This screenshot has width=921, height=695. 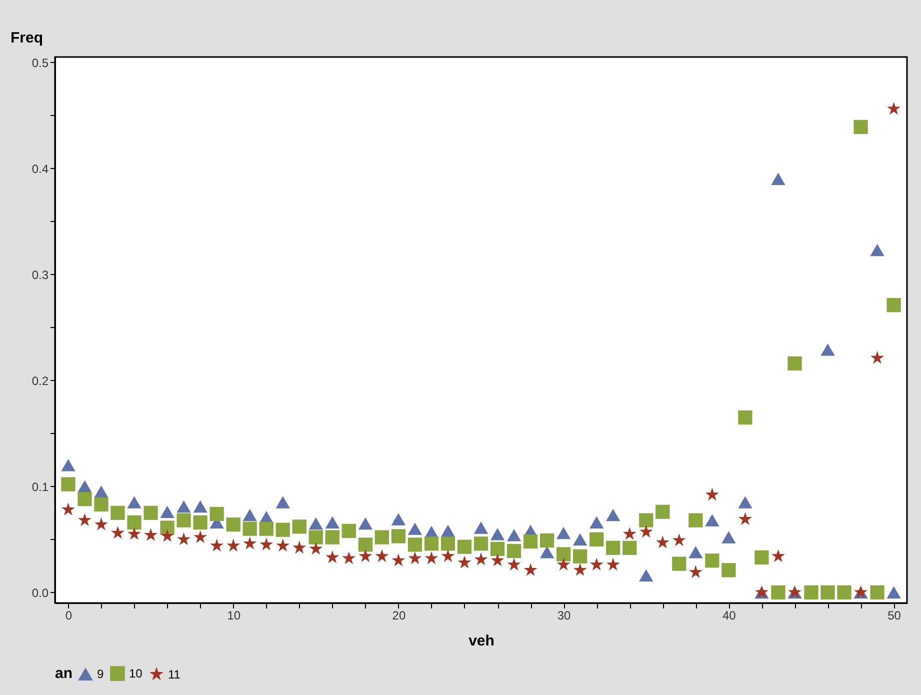 What do you see at coordinates (174, 674) in the screenshot?
I see `legend-label: 11` at bounding box center [174, 674].